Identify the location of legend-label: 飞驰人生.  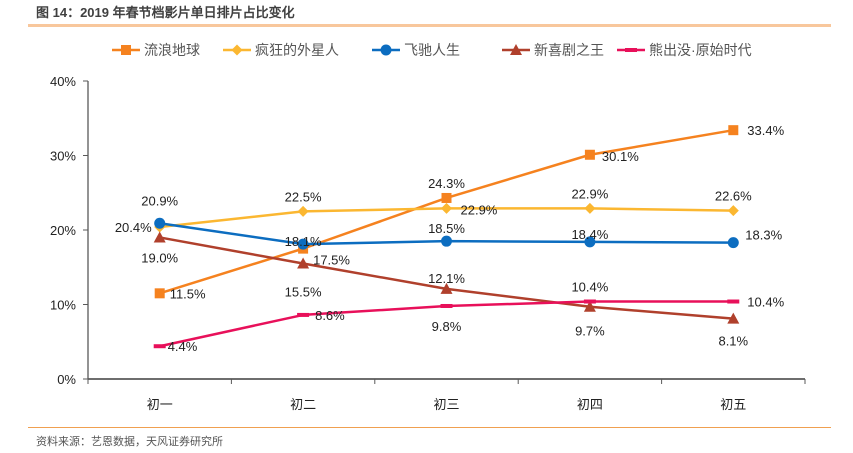
(432, 50).